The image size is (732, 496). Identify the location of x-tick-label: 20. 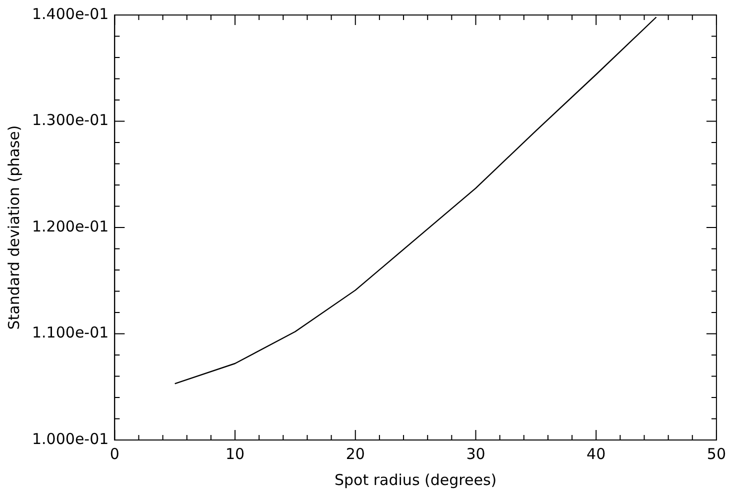
(355, 453).